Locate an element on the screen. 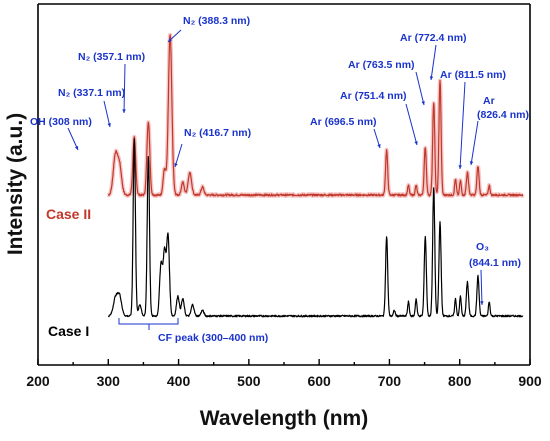 This screenshot has width=550, height=441. x-tick-label-700: 700 is located at coordinates (390, 381).